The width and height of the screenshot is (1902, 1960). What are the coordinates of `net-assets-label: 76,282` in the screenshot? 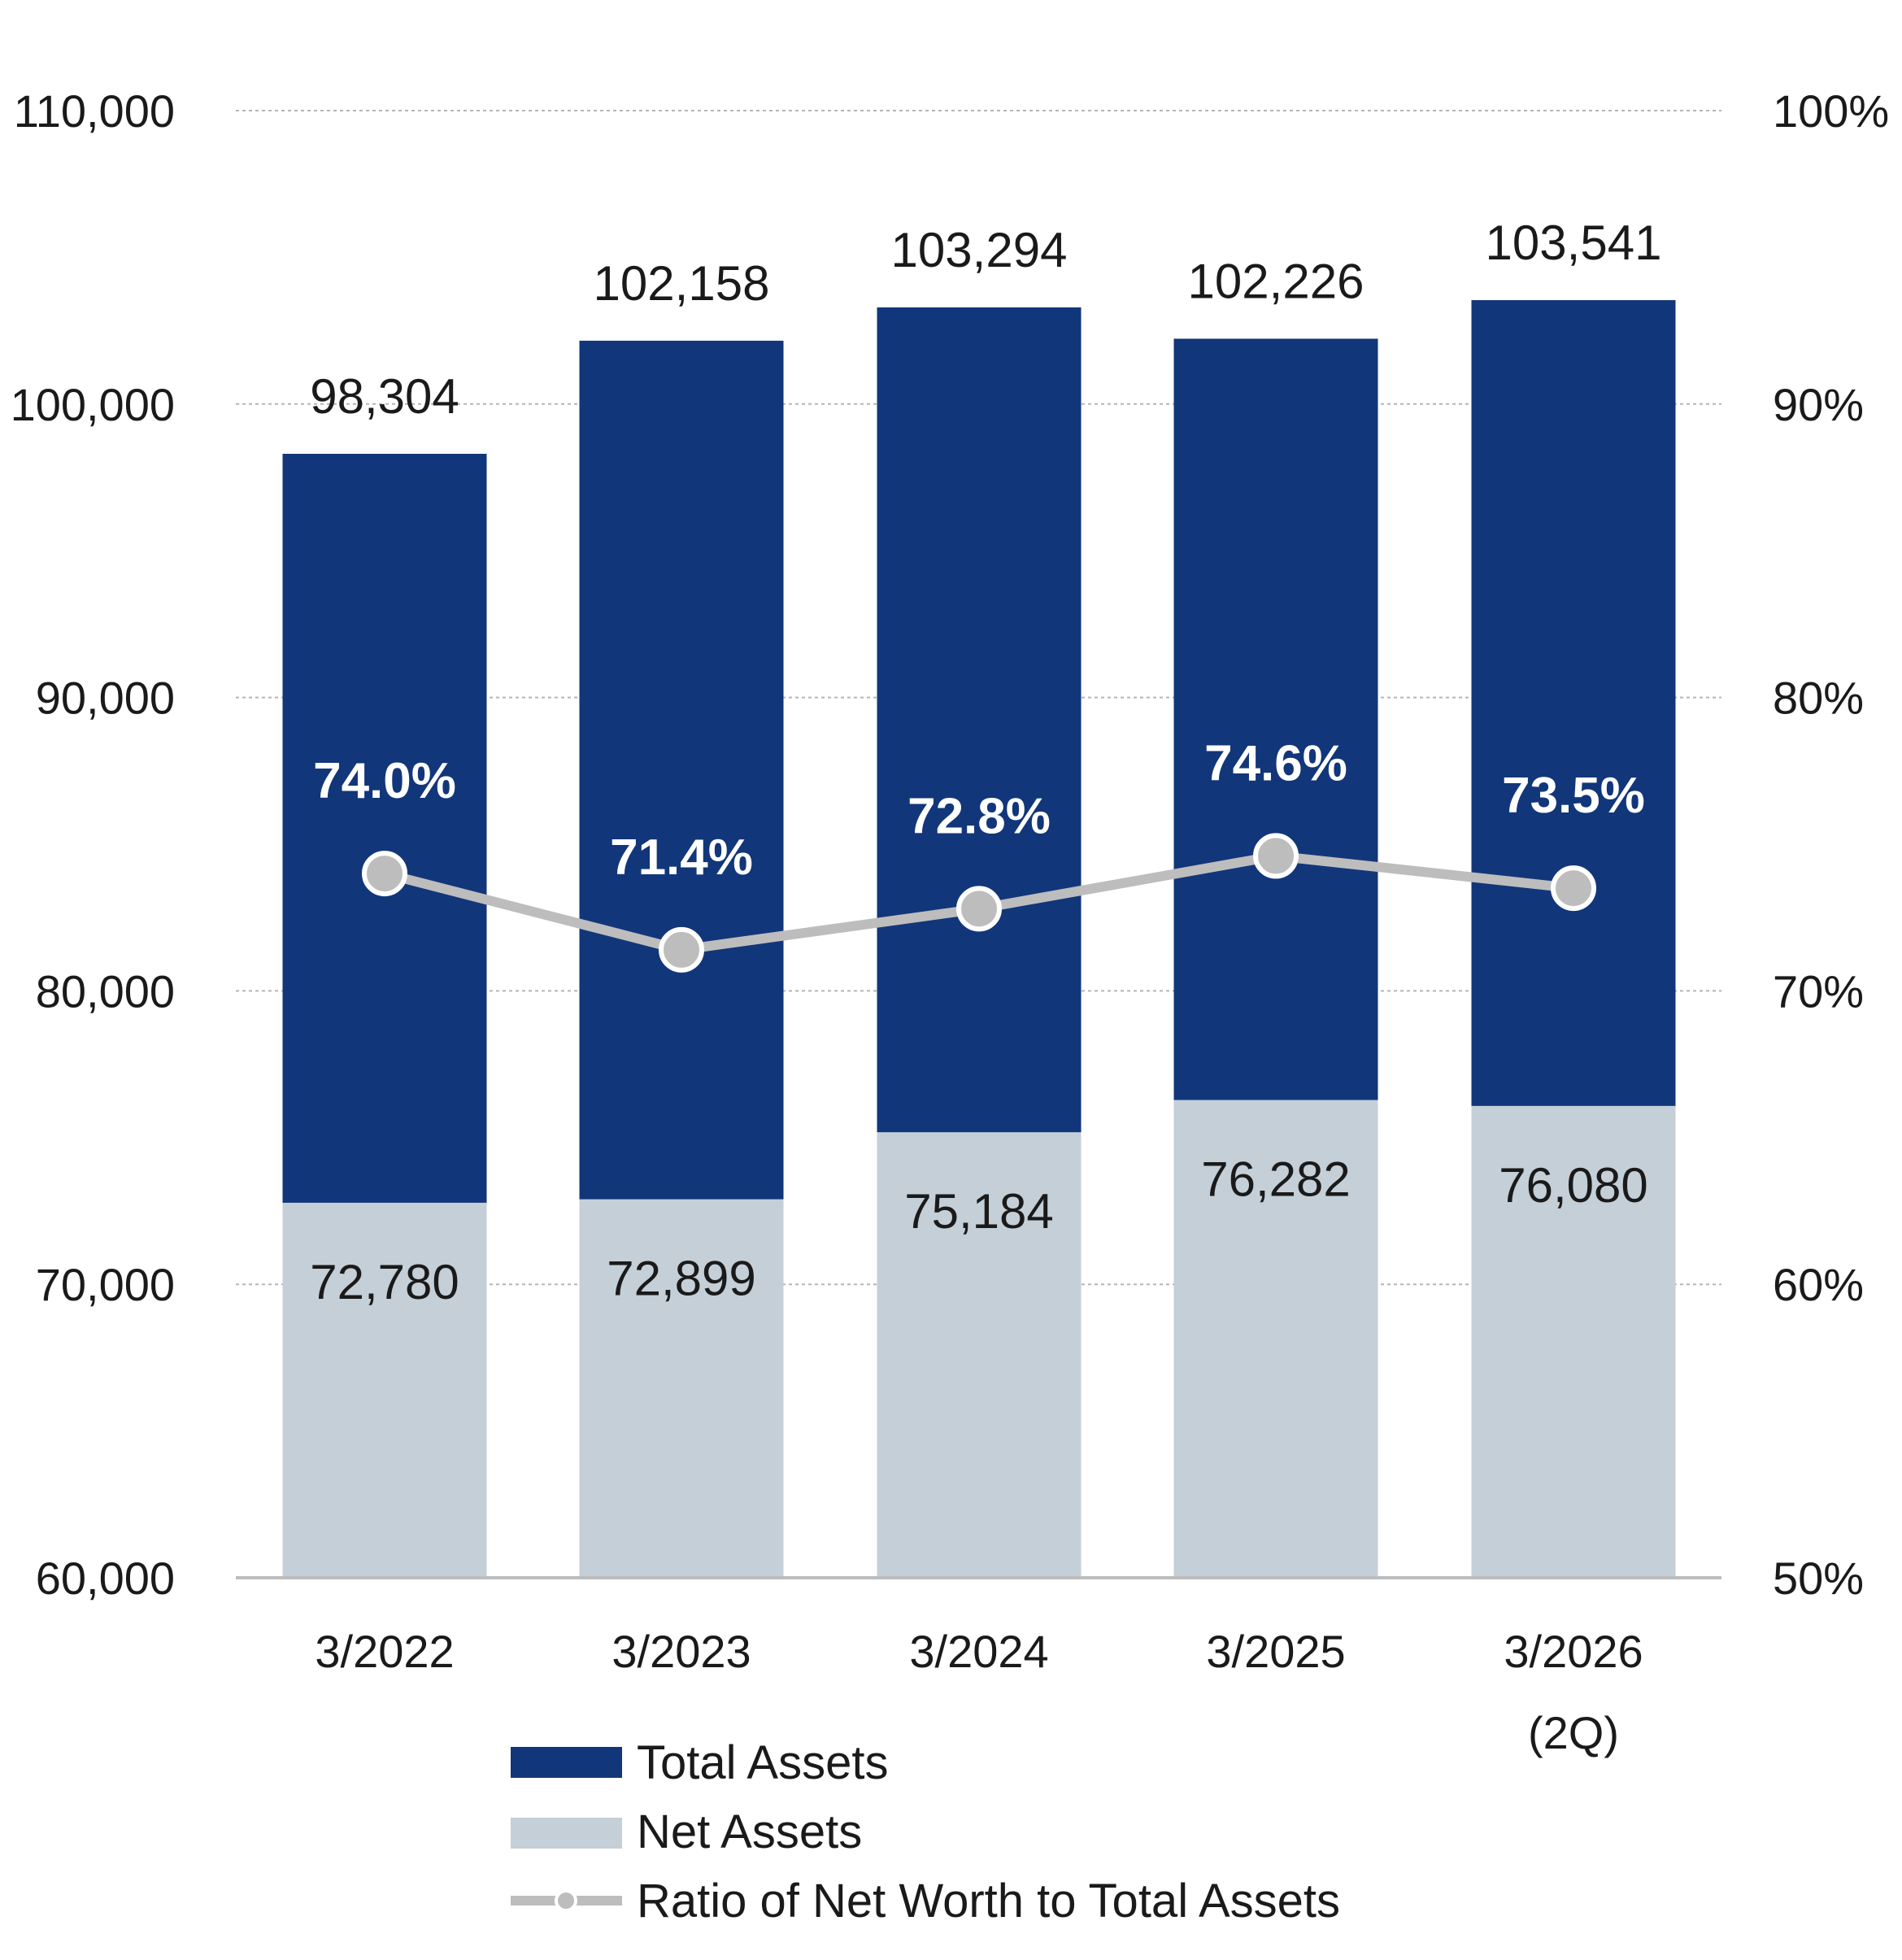 It's located at (1276, 1179).